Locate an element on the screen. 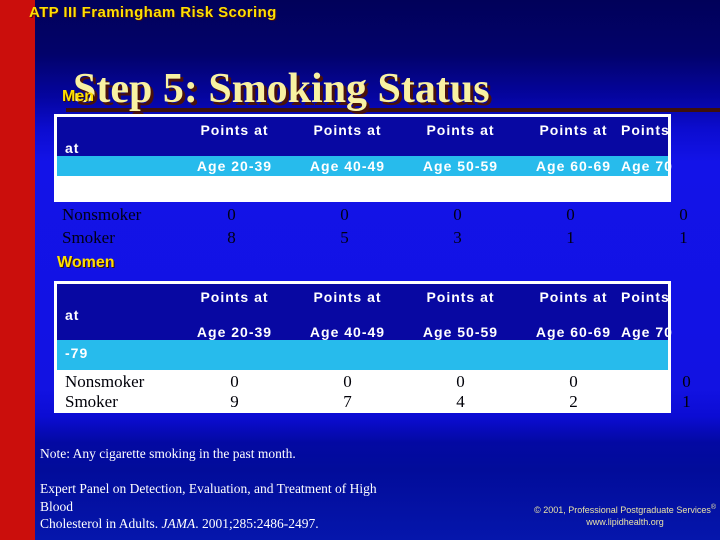 This screenshot has height=540, width=720. men-table-empty-band is located at coordinates (388, 187).